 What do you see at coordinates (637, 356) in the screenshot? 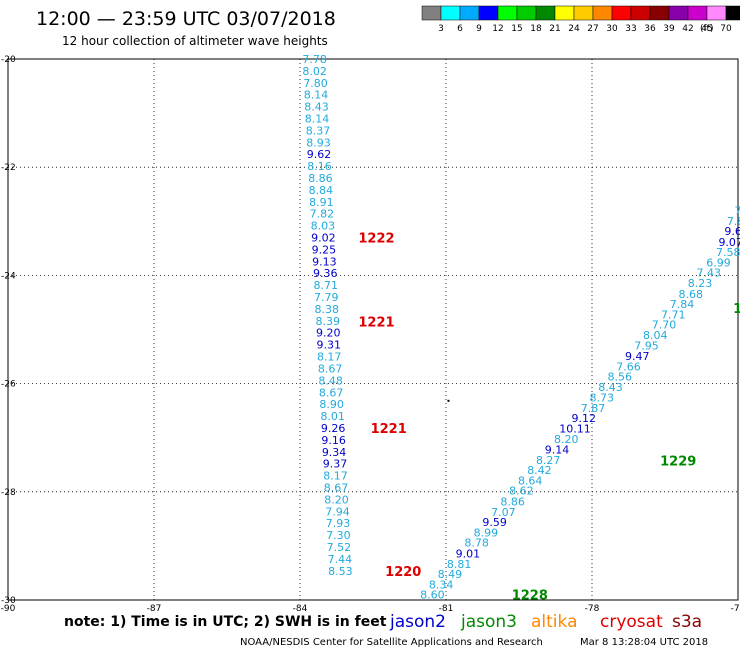
I see `wave-height-value: 9.47` at bounding box center [637, 356].